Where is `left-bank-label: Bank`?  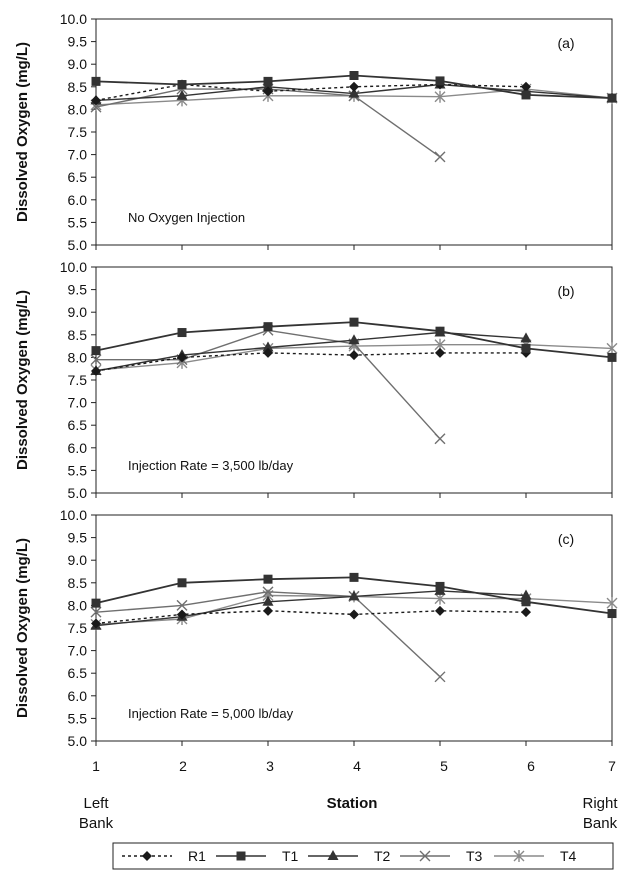 left-bank-label: Bank is located at coordinates (96, 823).